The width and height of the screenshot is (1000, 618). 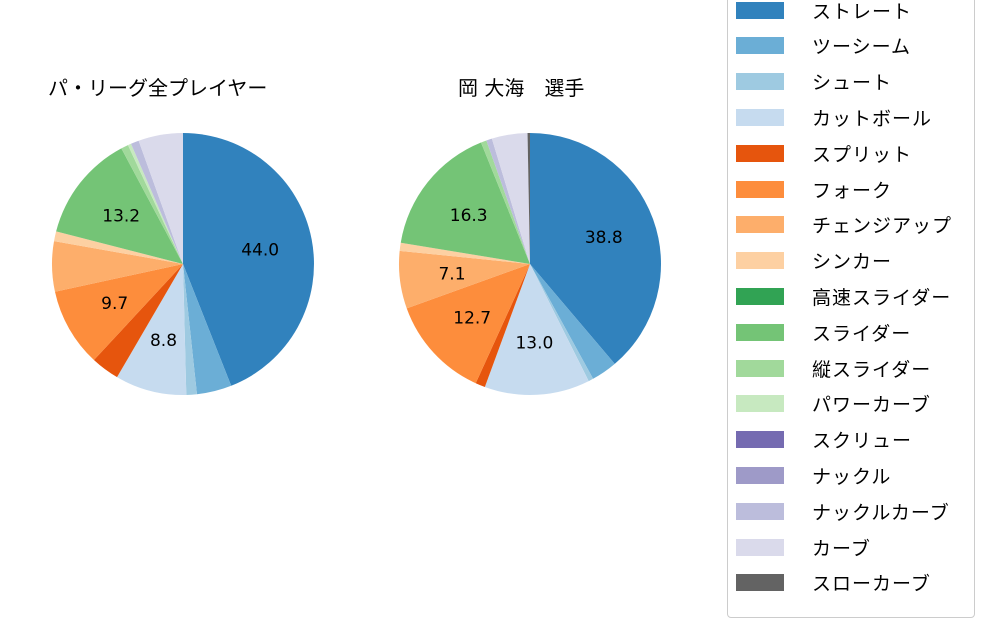 I want to click on legend-label: スローカーブ, so click(x=871, y=584).